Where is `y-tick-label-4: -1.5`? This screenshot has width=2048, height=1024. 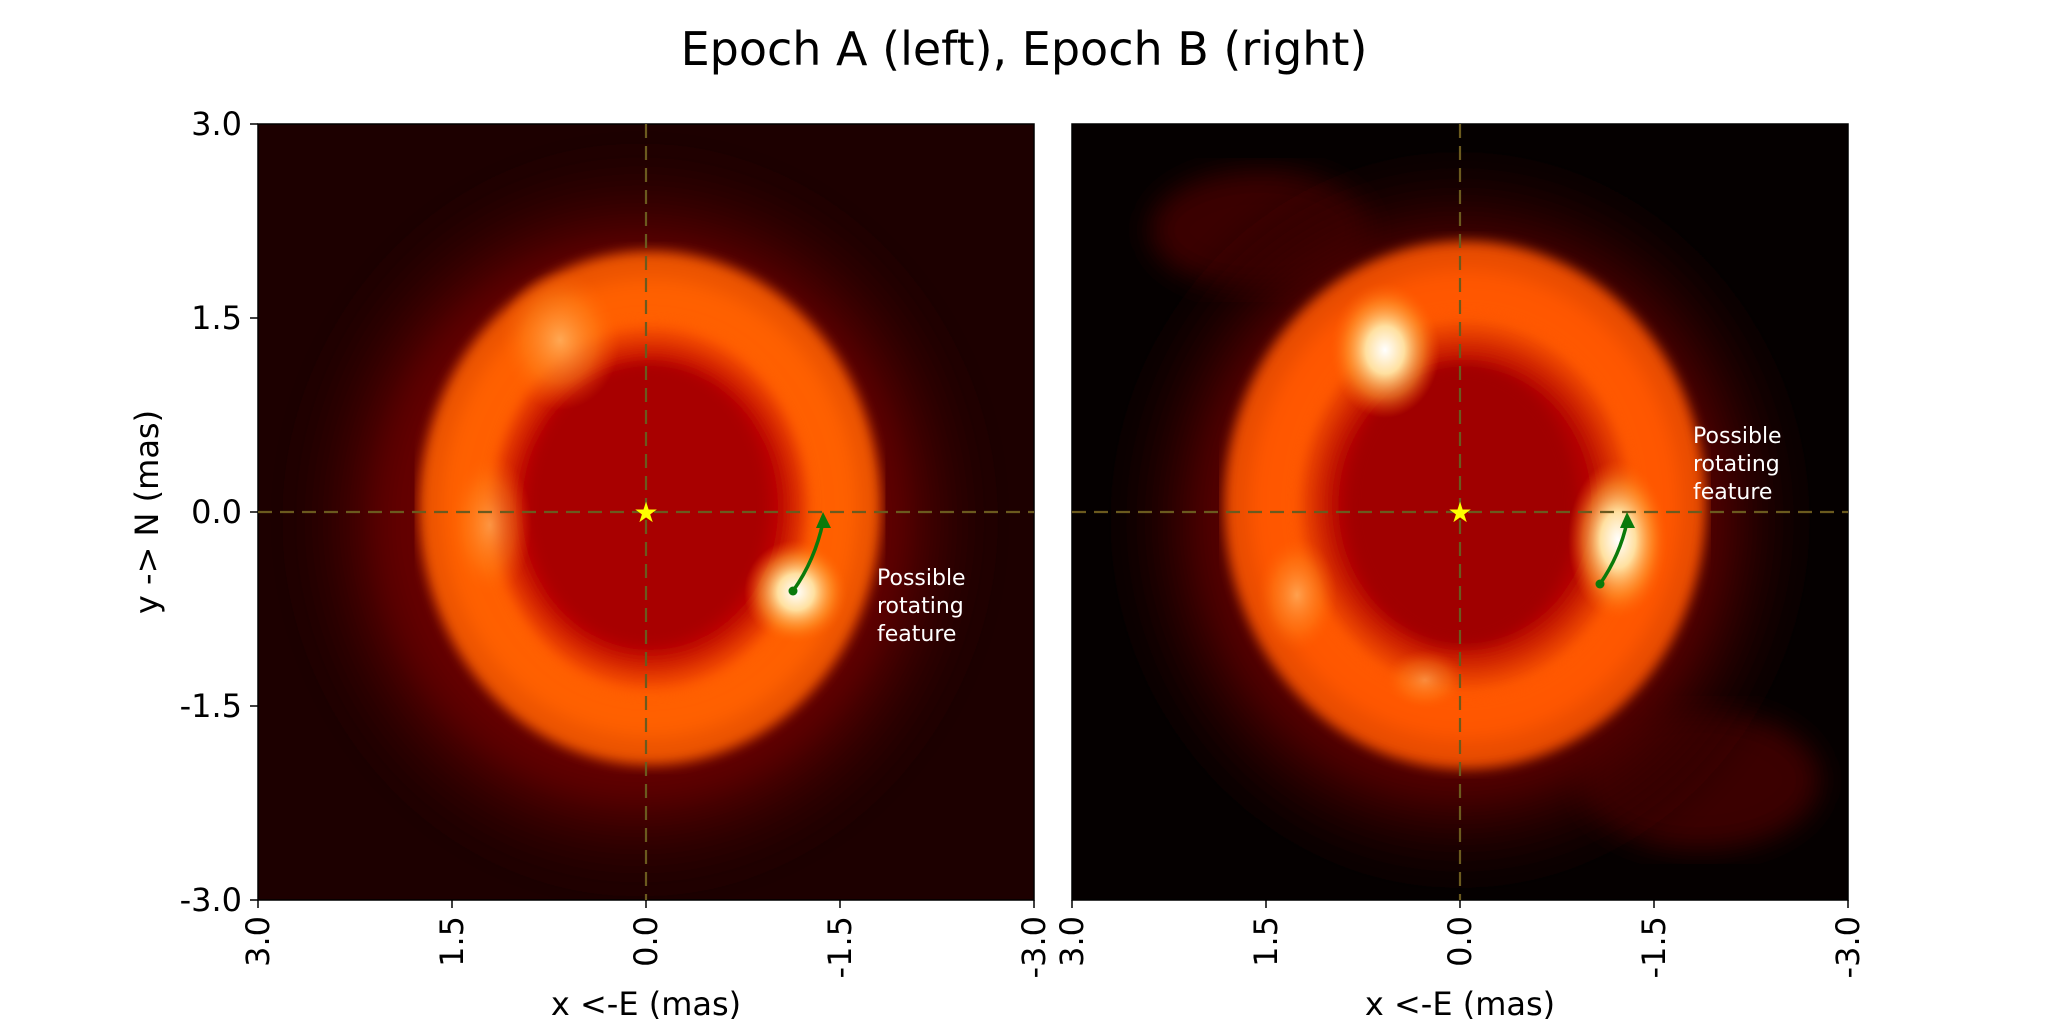
y-tick-label-4: -1.5 is located at coordinates (211, 706).